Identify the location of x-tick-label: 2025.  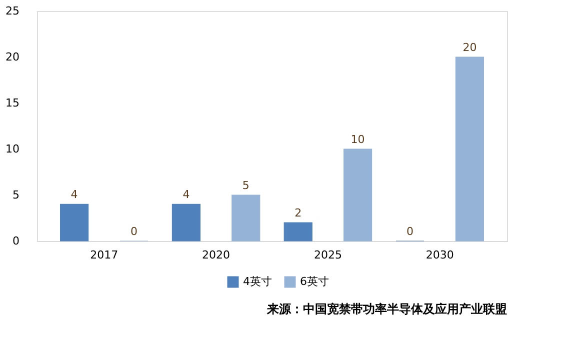
(328, 255).